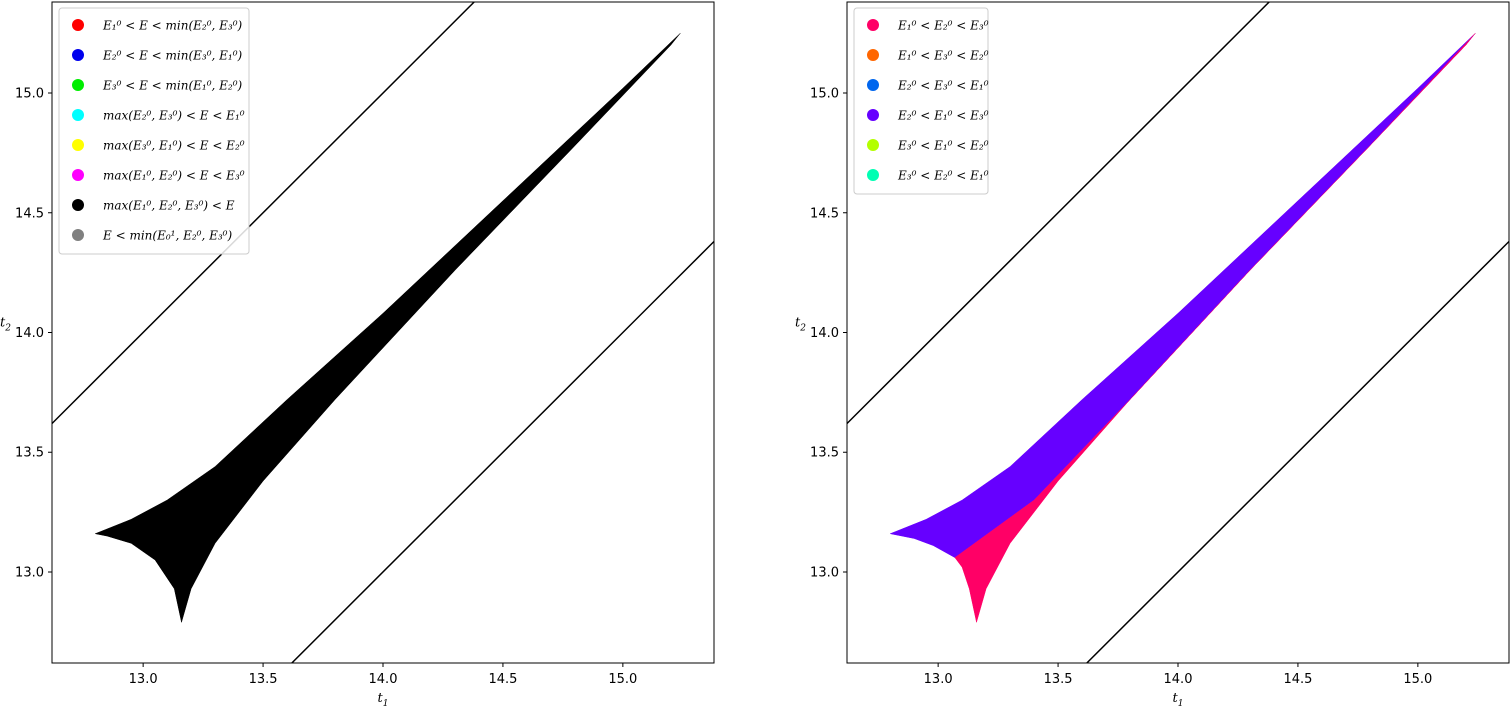 The width and height of the screenshot is (1511, 706). What do you see at coordinates (174, 146) in the screenshot?
I see `legend-label: max(E₃⁰, E₁⁰) < E < E₂⁰` at bounding box center [174, 146].